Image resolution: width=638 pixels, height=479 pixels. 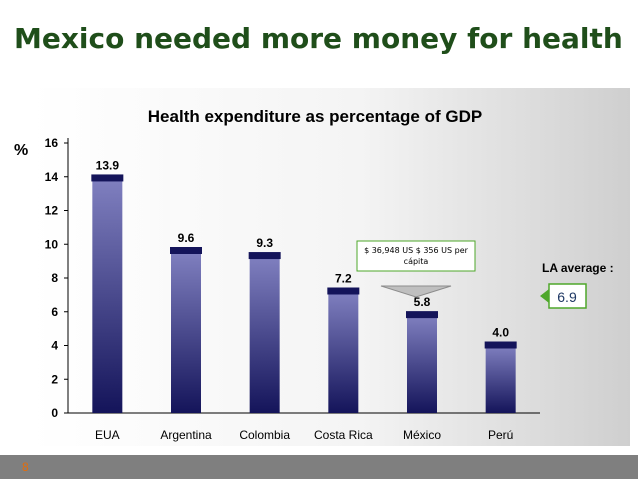 I want to click on x-category-label: EUA, so click(x=107, y=435).